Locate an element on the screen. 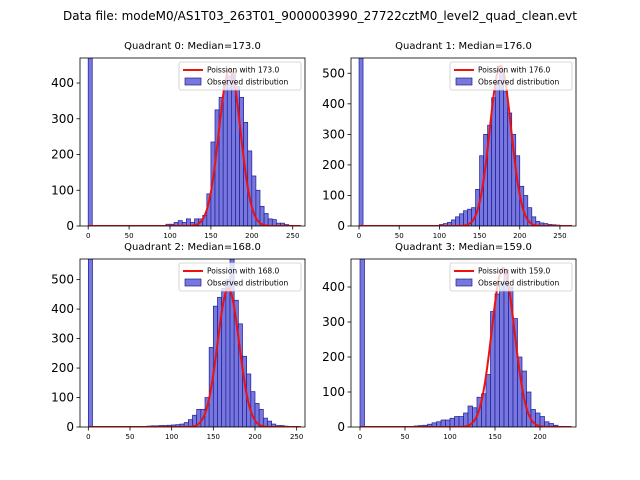 The image size is (640, 480). quadrant-2-axes-frame is located at coordinates (192, 343).